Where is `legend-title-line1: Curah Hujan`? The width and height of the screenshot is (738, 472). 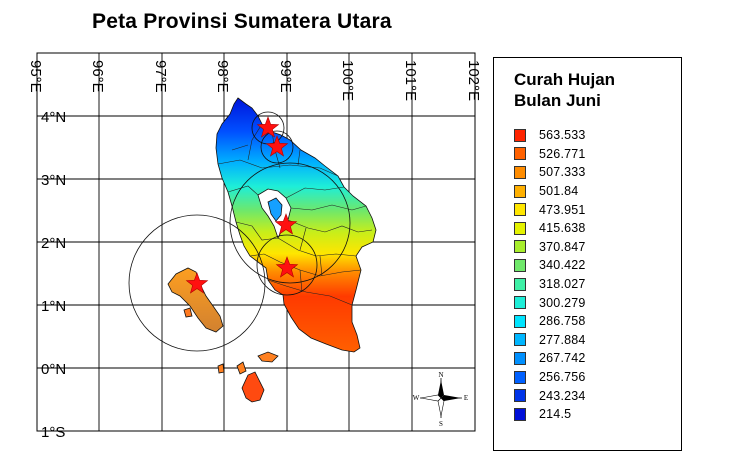
legend-title-line1: Curah Hujan is located at coordinates (565, 79).